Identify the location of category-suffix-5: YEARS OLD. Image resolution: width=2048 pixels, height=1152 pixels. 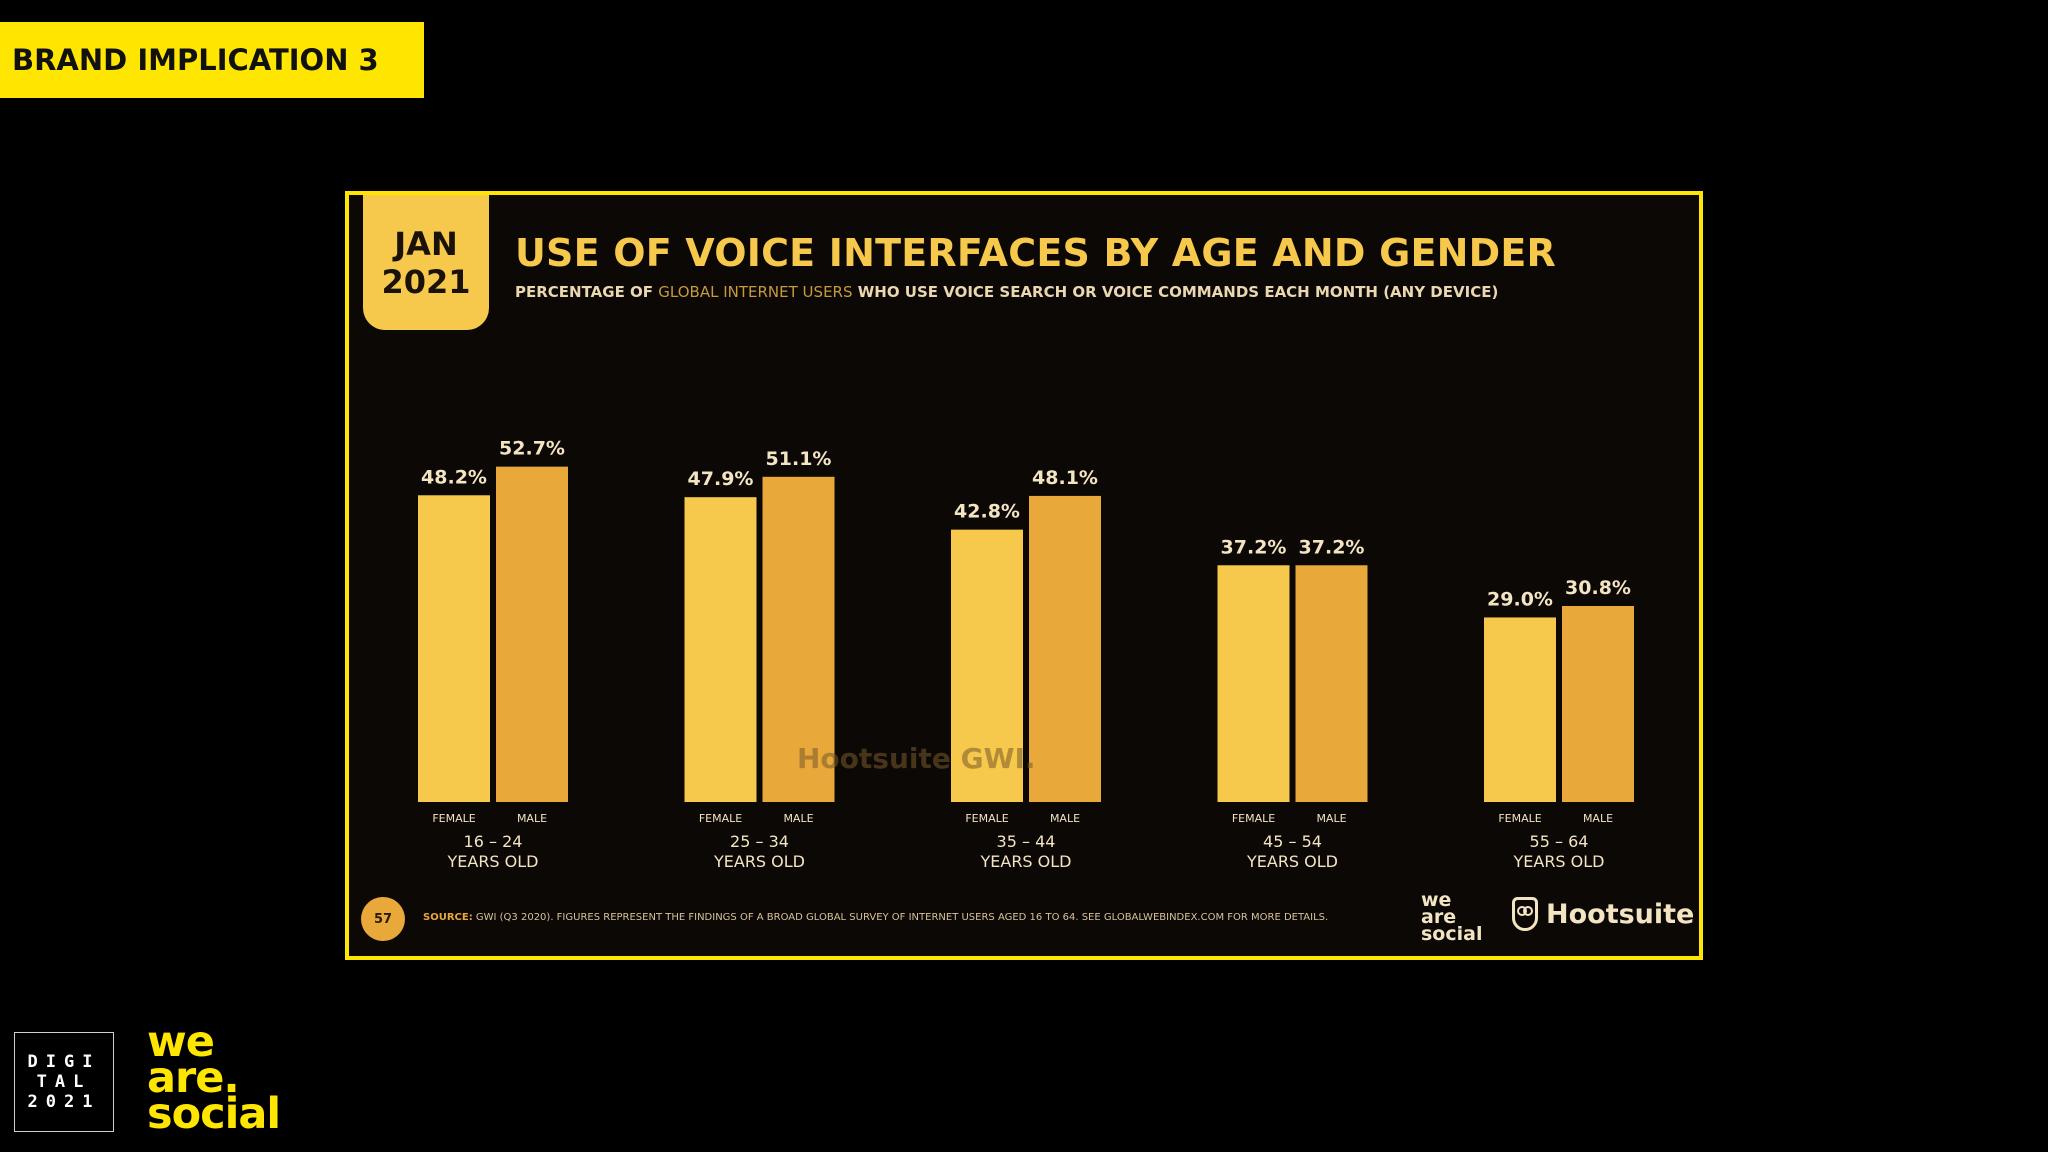
(1558, 861).